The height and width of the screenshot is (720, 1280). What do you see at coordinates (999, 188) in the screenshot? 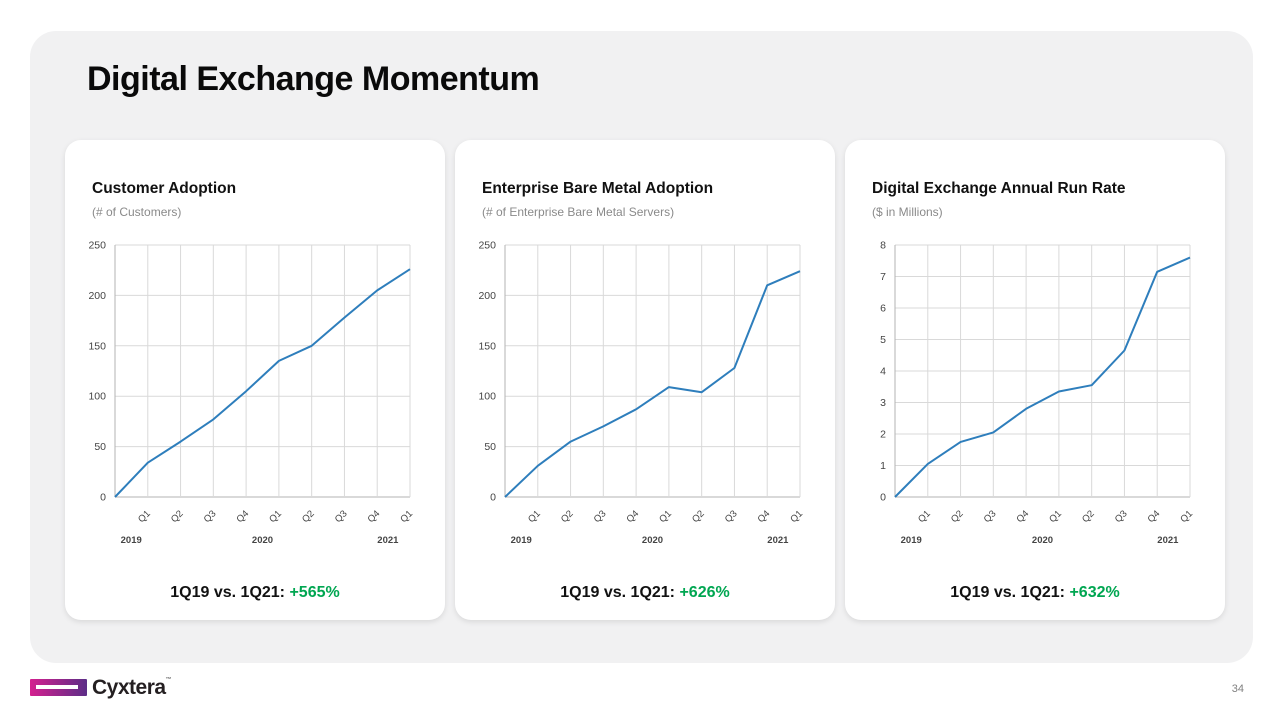
I see `chart-title: Digital Exchange Annual Run Rate` at bounding box center [999, 188].